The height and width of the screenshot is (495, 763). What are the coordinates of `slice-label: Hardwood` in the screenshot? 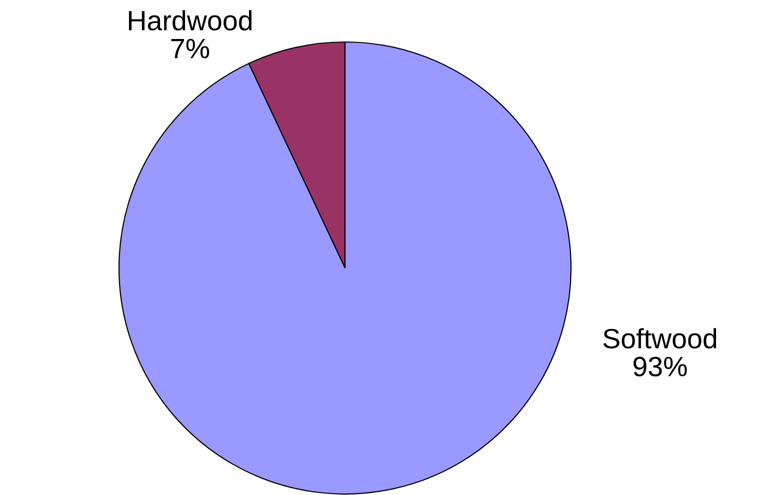 It's located at (190, 20).